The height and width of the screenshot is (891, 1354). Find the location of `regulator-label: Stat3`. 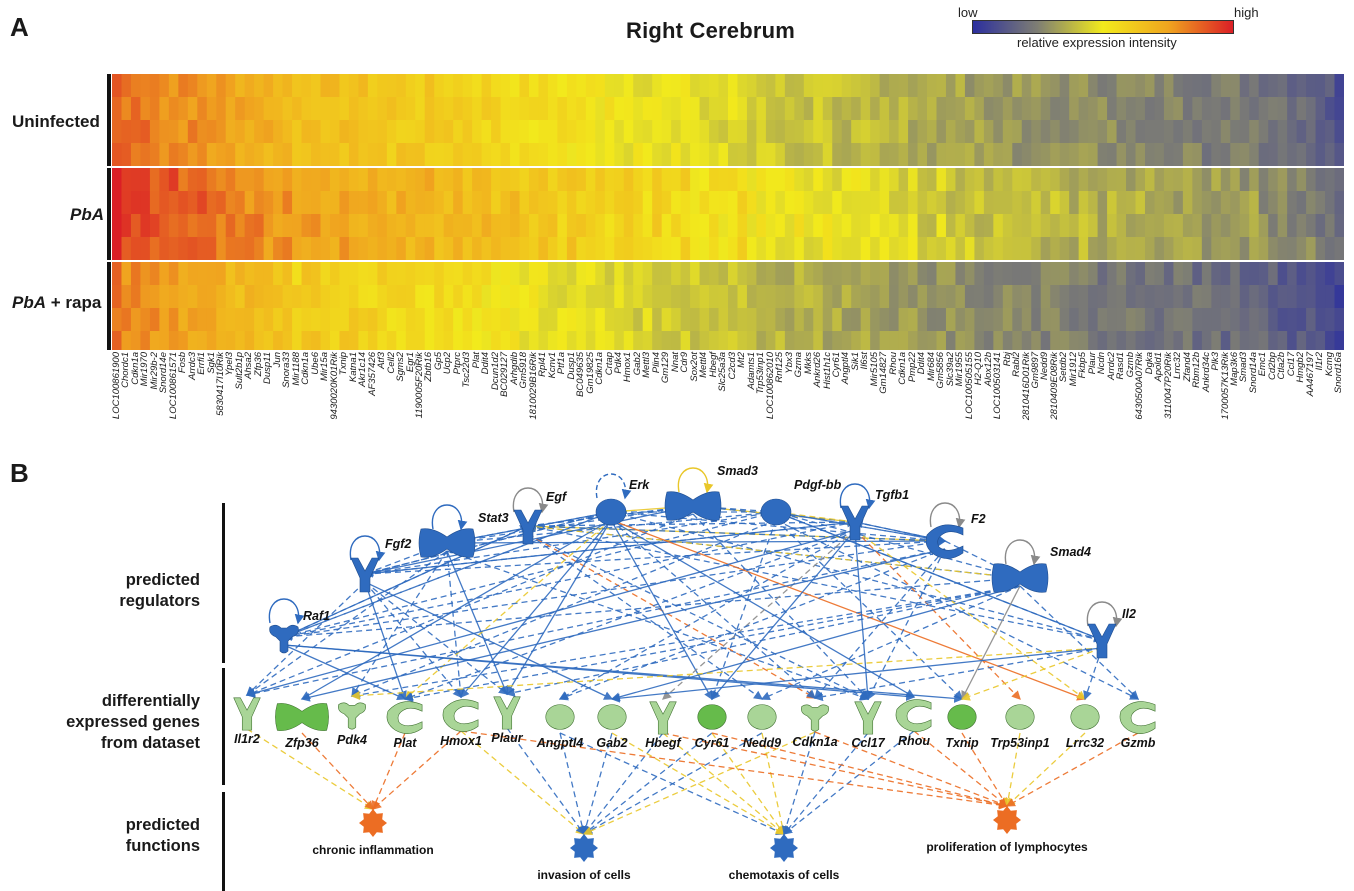

regulator-label: Stat3 is located at coordinates (493, 518).